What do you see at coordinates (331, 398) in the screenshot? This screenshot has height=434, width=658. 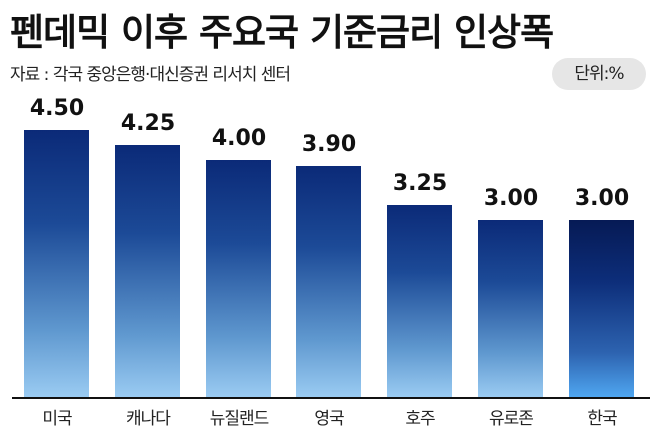 I see `x-axis-line` at bounding box center [331, 398].